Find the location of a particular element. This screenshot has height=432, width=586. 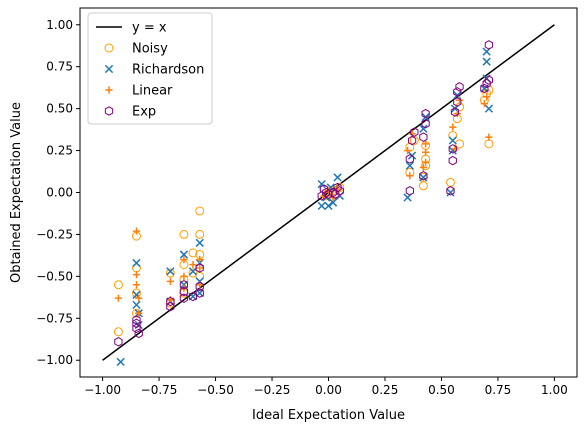

y-tick-label: −0.25 is located at coordinates (54, 234).